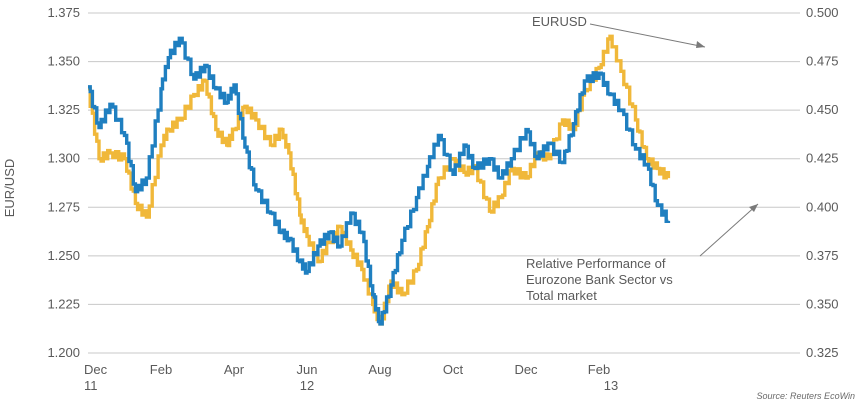  What do you see at coordinates (63, 352) in the screenshot?
I see `y-tick-label-left: 1.200` at bounding box center [63, 352].